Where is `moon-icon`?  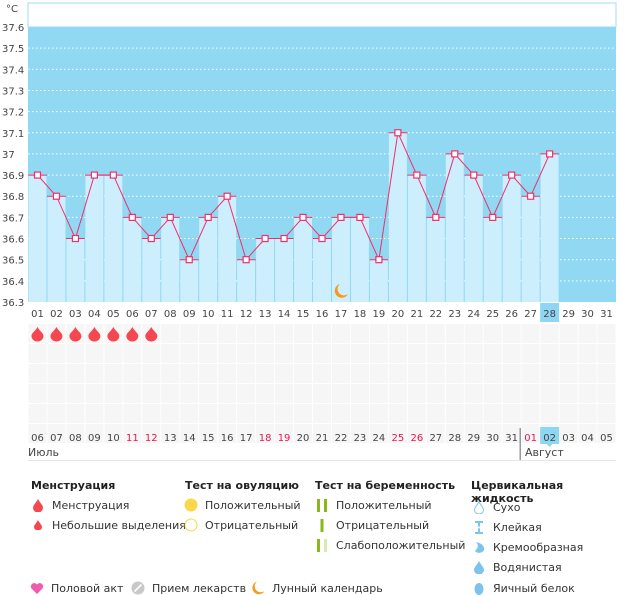
moon-icon is located at coordinates (341, 291).